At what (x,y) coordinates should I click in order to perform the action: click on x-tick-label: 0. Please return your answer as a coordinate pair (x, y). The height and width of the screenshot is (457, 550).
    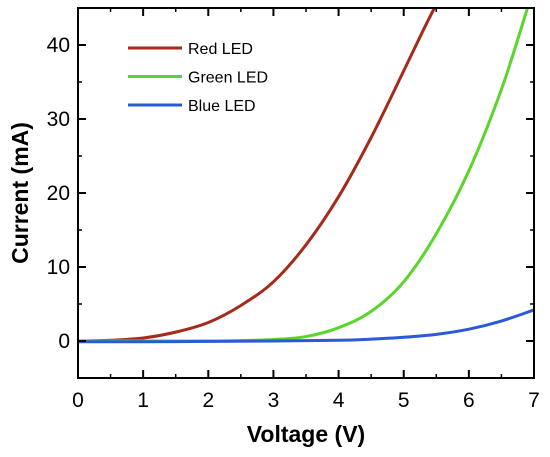
    Looking at the image, I should click on (78, 400).